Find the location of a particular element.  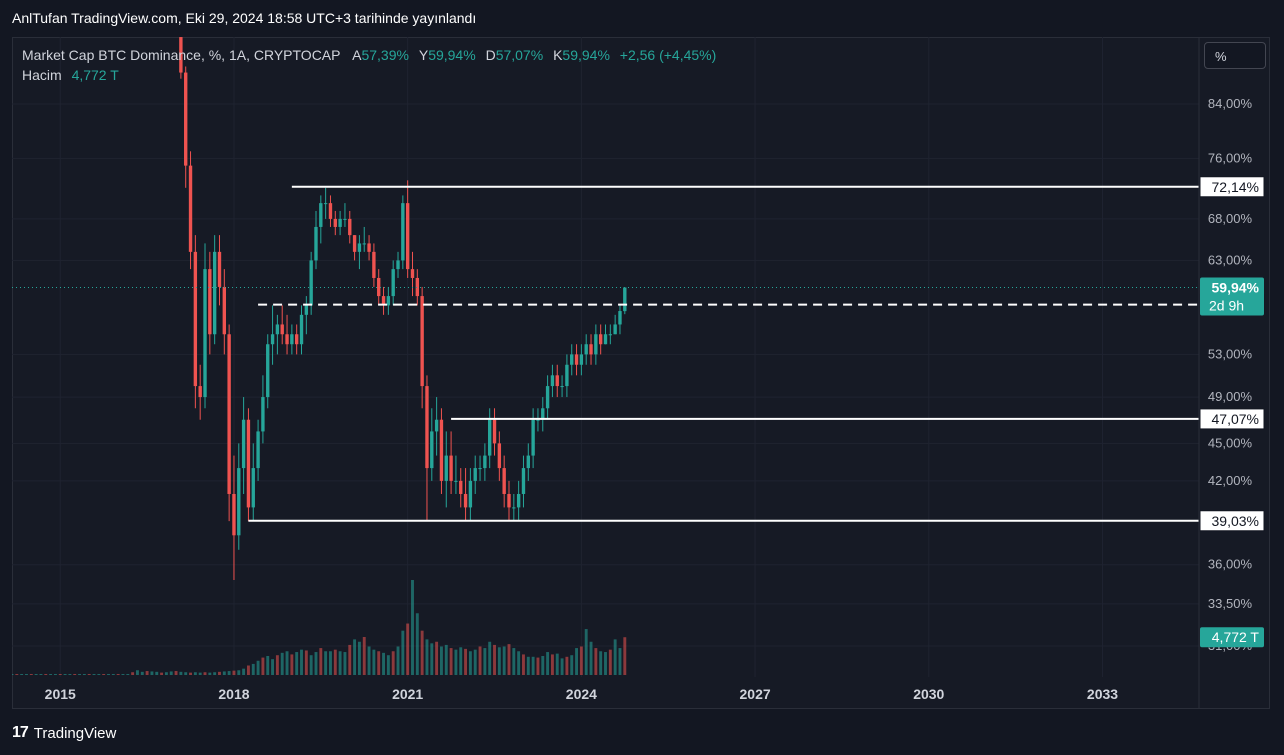

legend-volume-row: Hacim 4,772 T is located at coordinates (369, 75).